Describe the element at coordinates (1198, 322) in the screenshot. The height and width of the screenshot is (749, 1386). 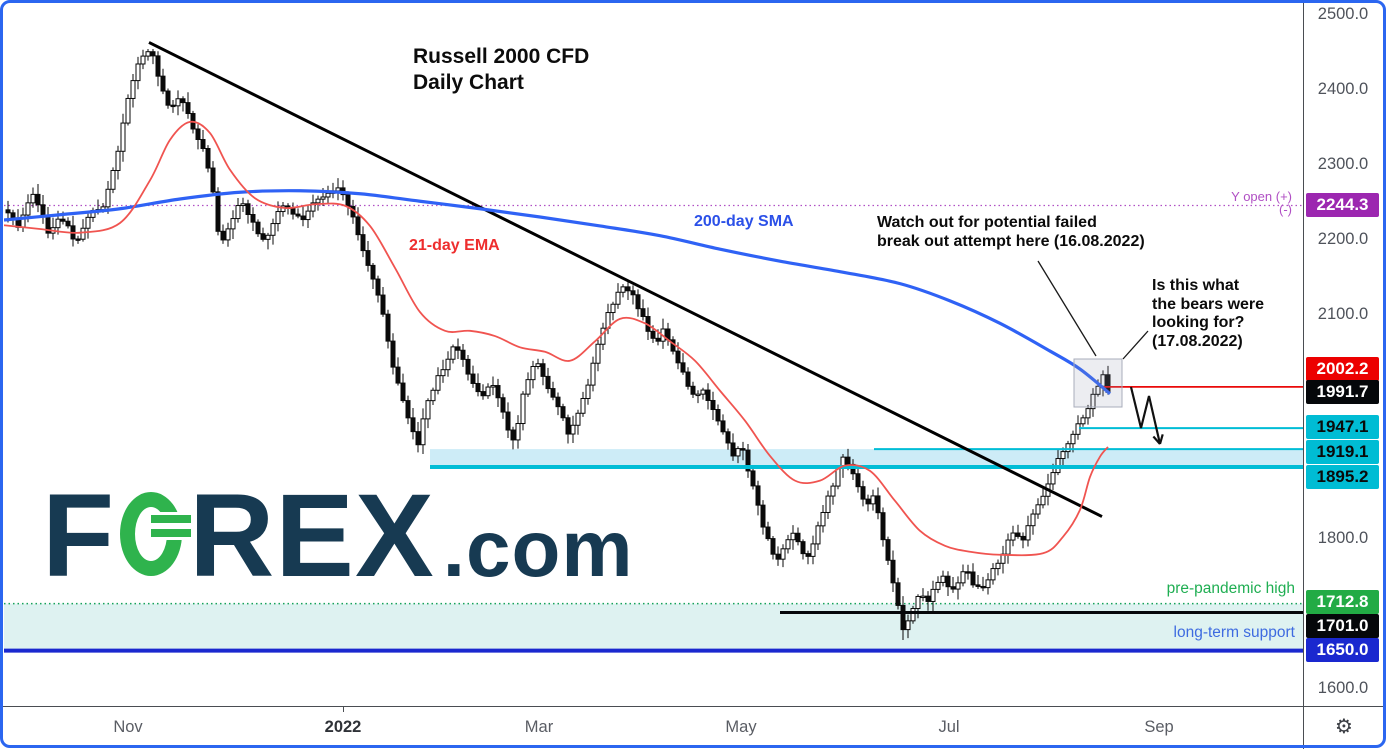
I see `annotation-bears-line3: looking for?` at that location.